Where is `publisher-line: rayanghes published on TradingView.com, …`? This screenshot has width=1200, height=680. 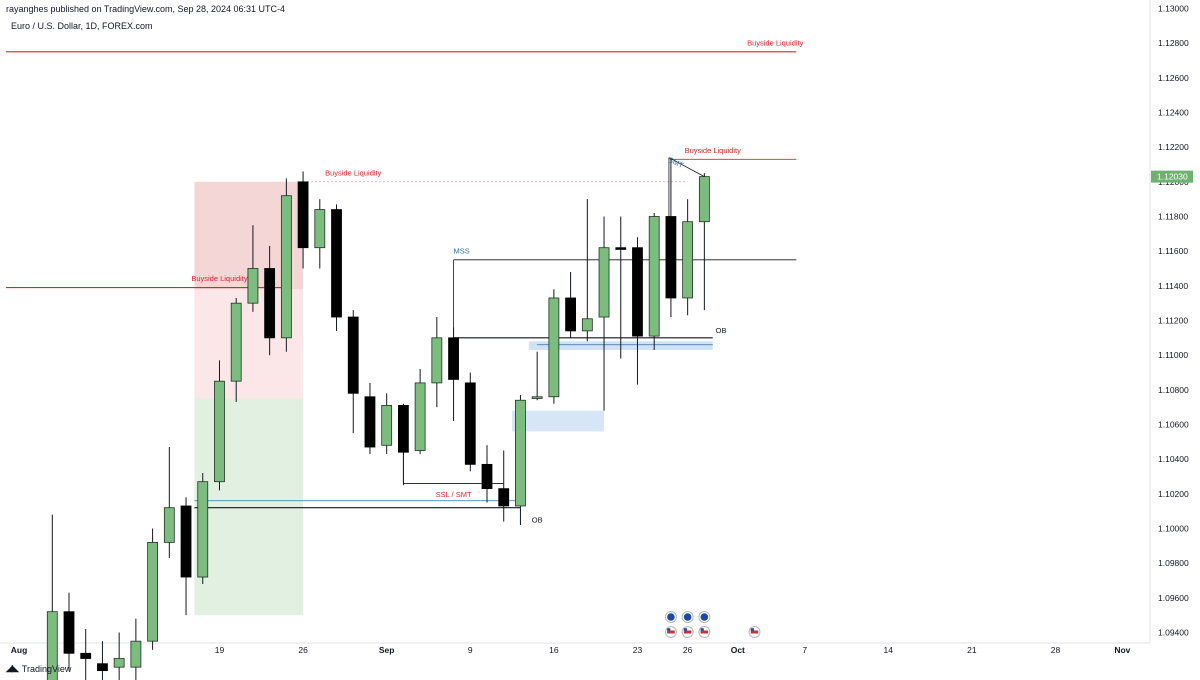 publisher-line: rayanghes published on TradingView.com, … is located at coordinates (146, 9).